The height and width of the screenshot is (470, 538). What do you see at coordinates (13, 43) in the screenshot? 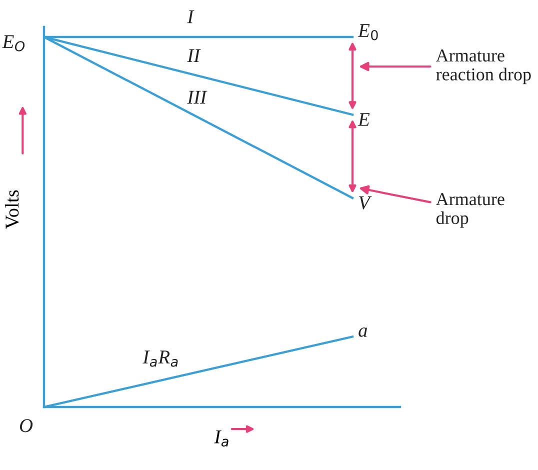
I see `annotation: E$_{O}$` at bounding box center [13, 43].